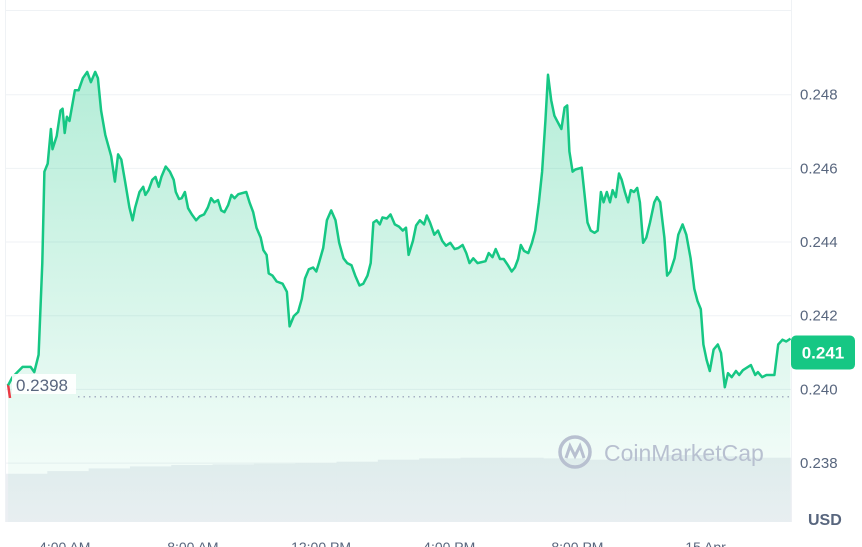  What do you see at coordinates (577, 543) in the screenshot?
I see `x-tick-label: 8:00 PM` at bounding box center [577, 543].